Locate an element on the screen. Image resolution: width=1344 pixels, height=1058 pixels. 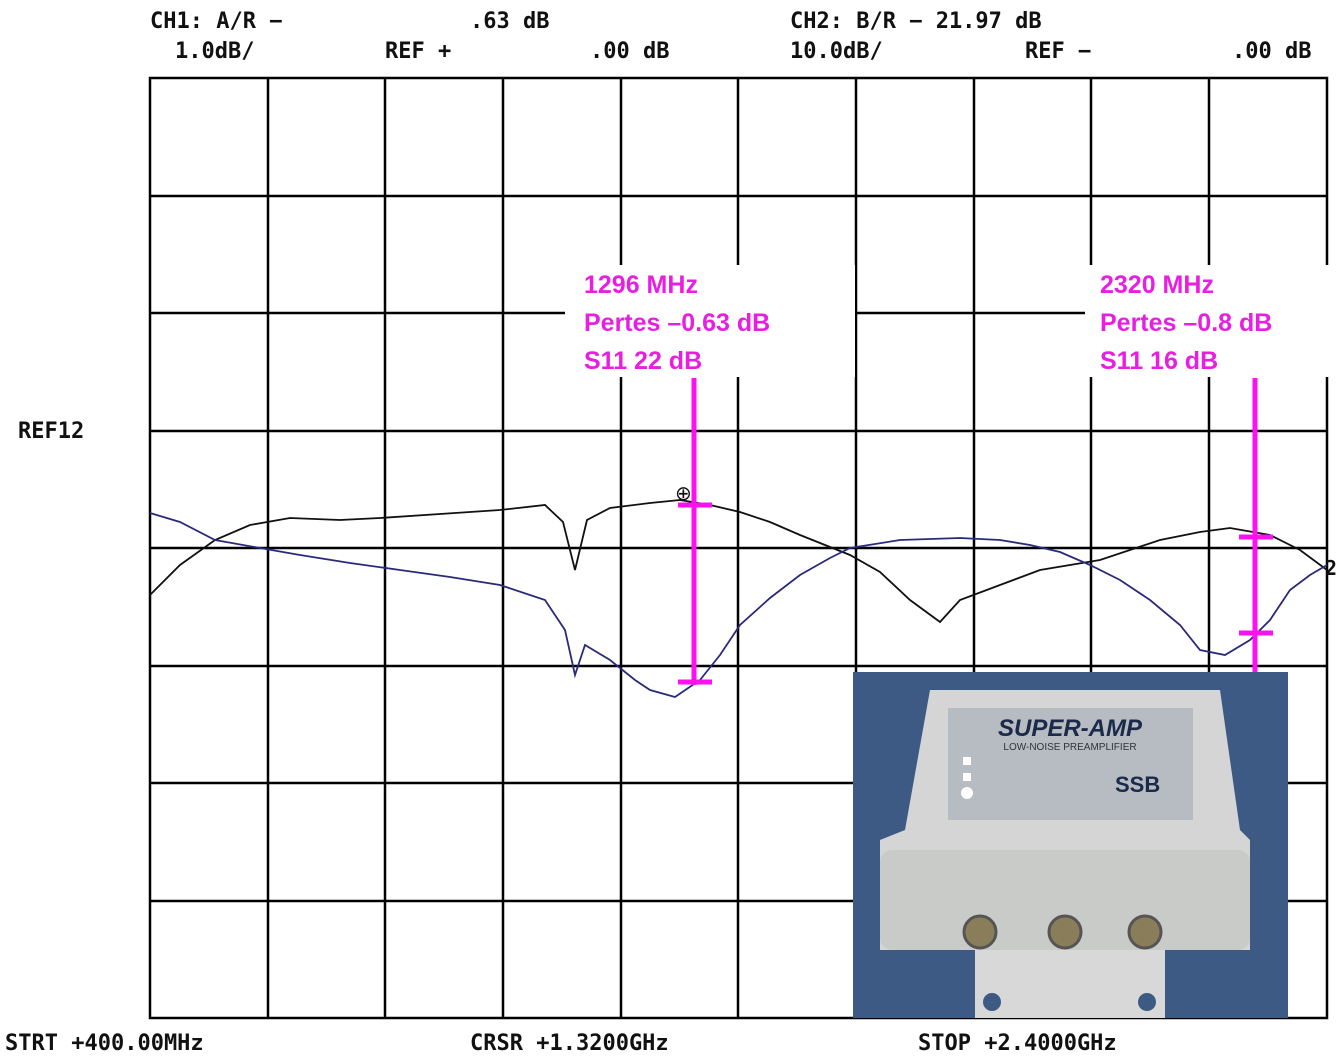
marker-lines is located at coordinates (975, 531).